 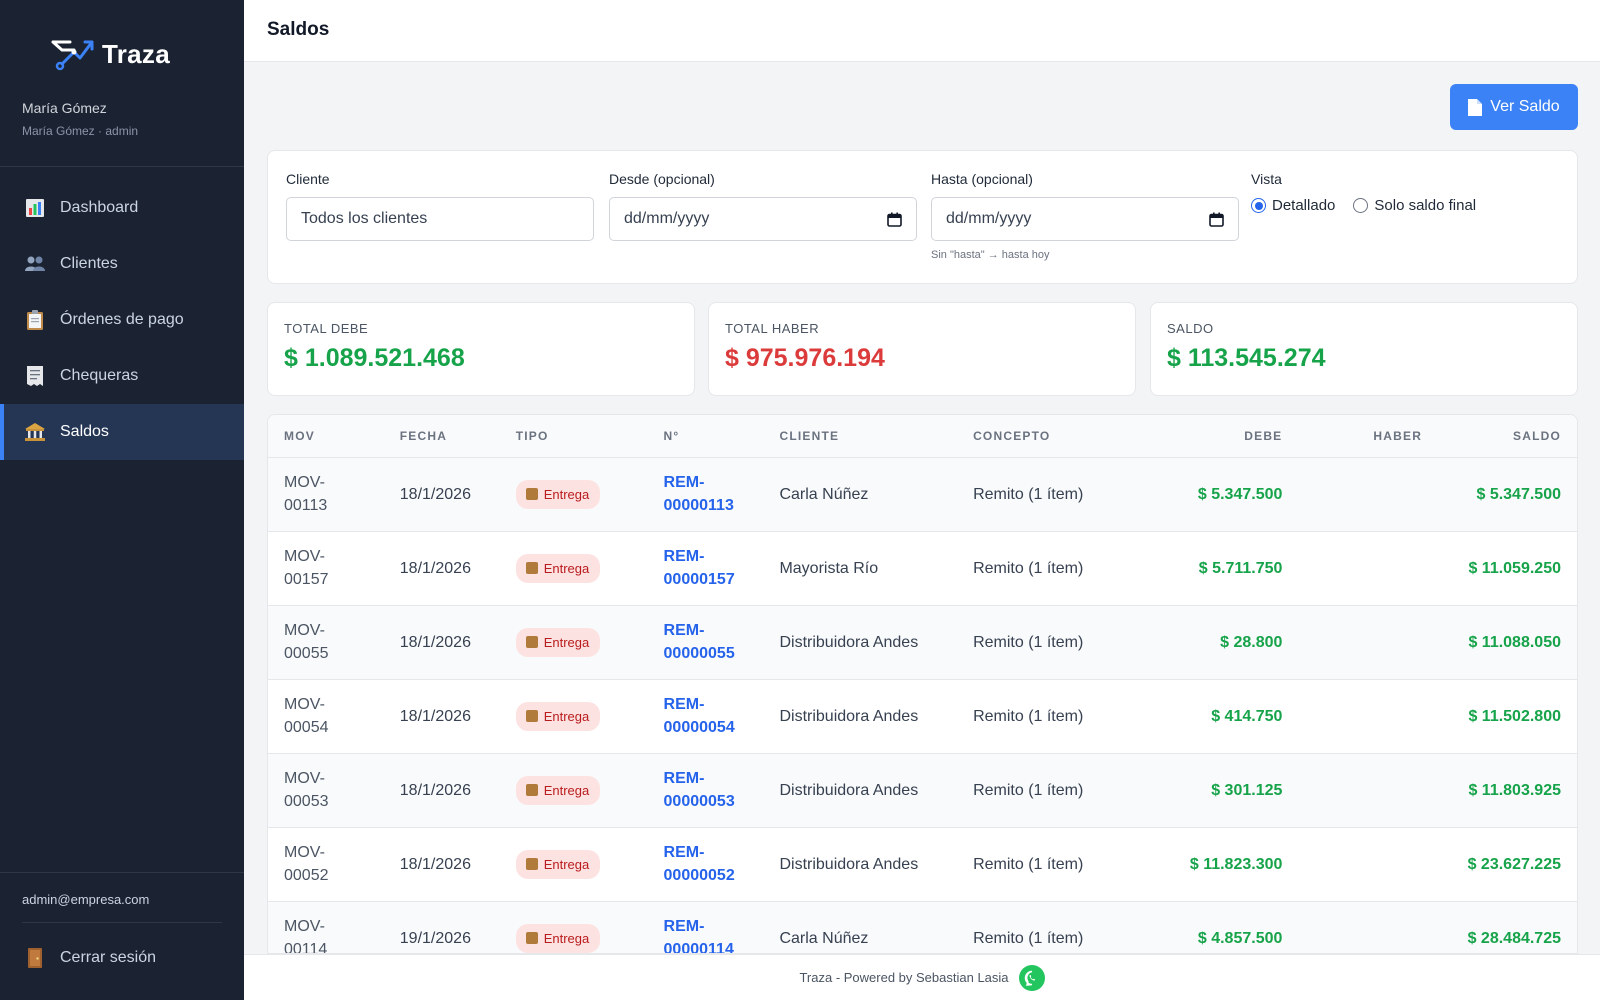 What do you see at coordinates (805, 358) in the screenshot?
I see `total-haber-value: $ 975.976.194` at bounding box center [805, 358].